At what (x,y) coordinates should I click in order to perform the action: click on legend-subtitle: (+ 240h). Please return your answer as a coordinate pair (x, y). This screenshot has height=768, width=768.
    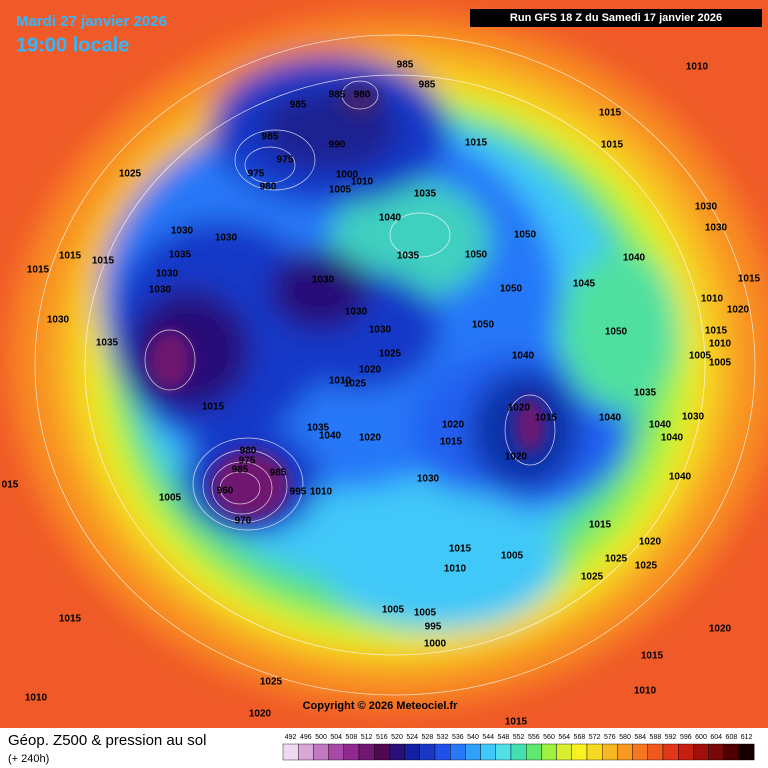
    Looking at the image, I should click on (28, 759).